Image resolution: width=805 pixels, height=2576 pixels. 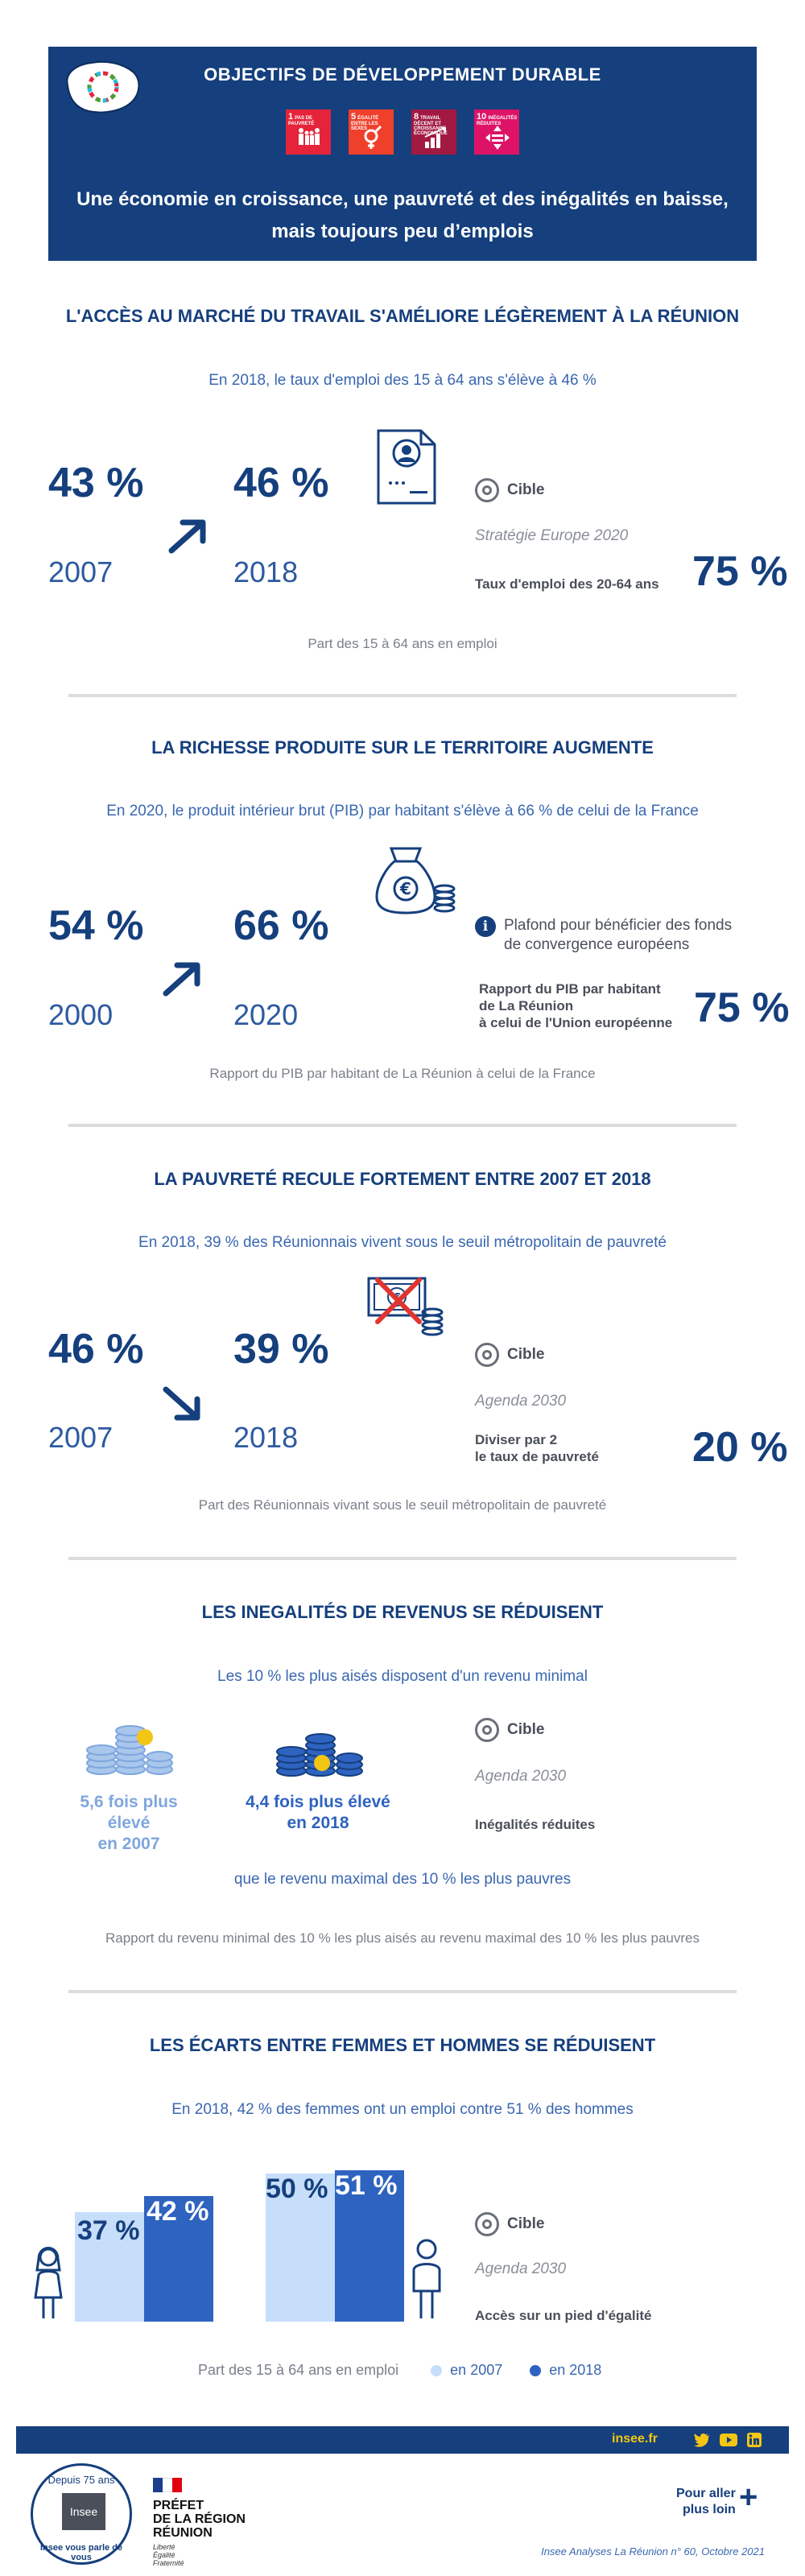 What do you see at coordinates (129, 1823) in the screenshot?
I see `ratio-2007: 5,6 fois plus élevé en 2007` at bounding box center [129, 1823].